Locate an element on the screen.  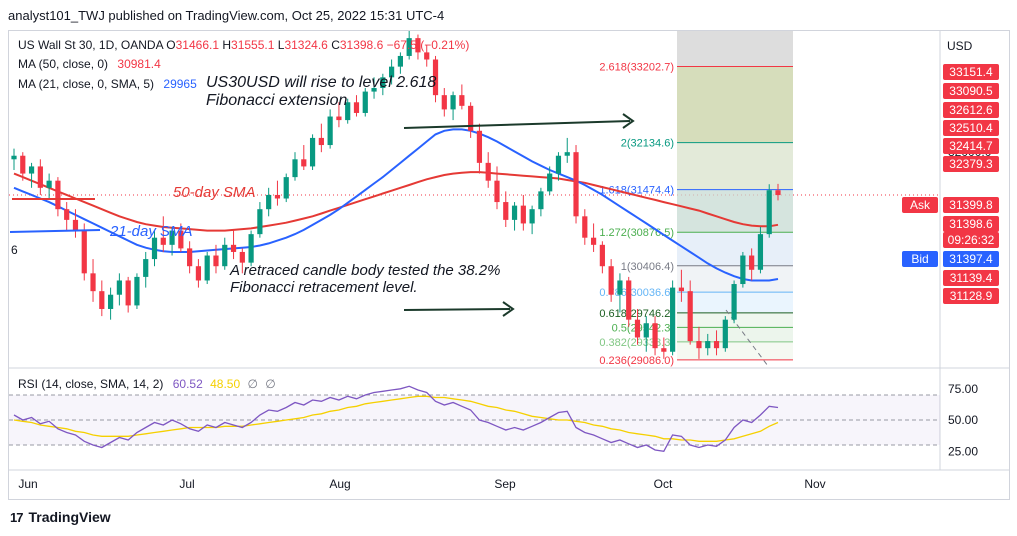
price-badge-text: 32612.6 is located at coordinates (971, 110).